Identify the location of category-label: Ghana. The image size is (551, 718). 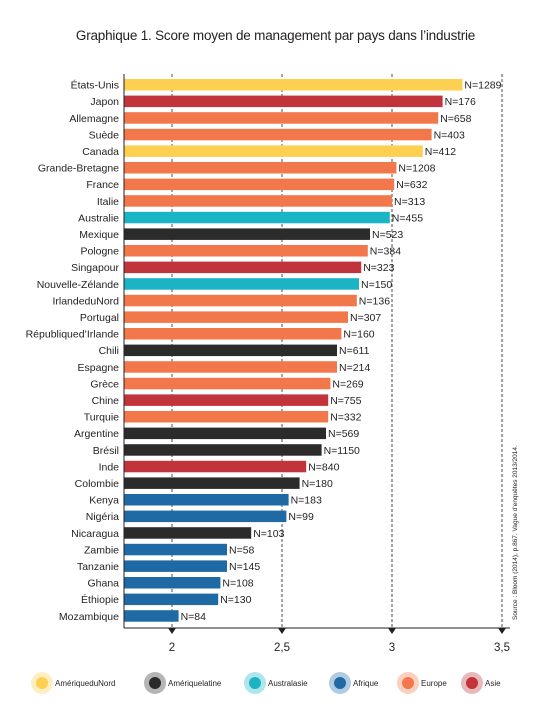
(103, 584).